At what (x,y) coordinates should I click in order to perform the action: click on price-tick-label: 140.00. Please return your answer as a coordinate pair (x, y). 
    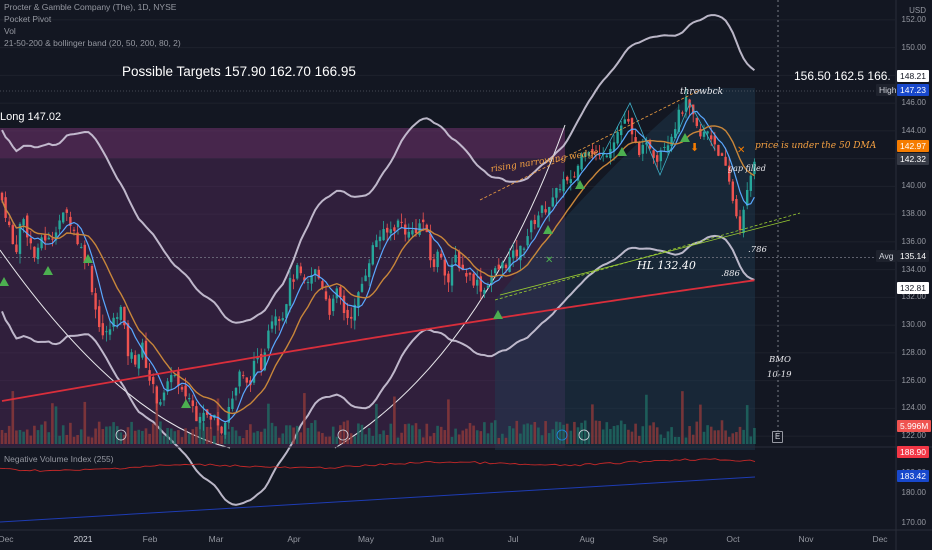
    Looking at the image, I should click on (913, 186).